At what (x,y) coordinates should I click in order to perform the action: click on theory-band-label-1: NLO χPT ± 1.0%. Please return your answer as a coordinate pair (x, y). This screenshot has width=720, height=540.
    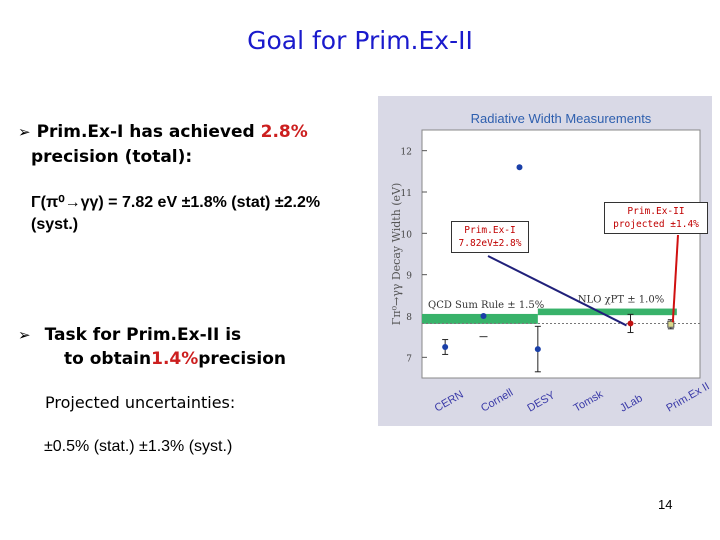
    Looking at the image, I should click on (621, 300).